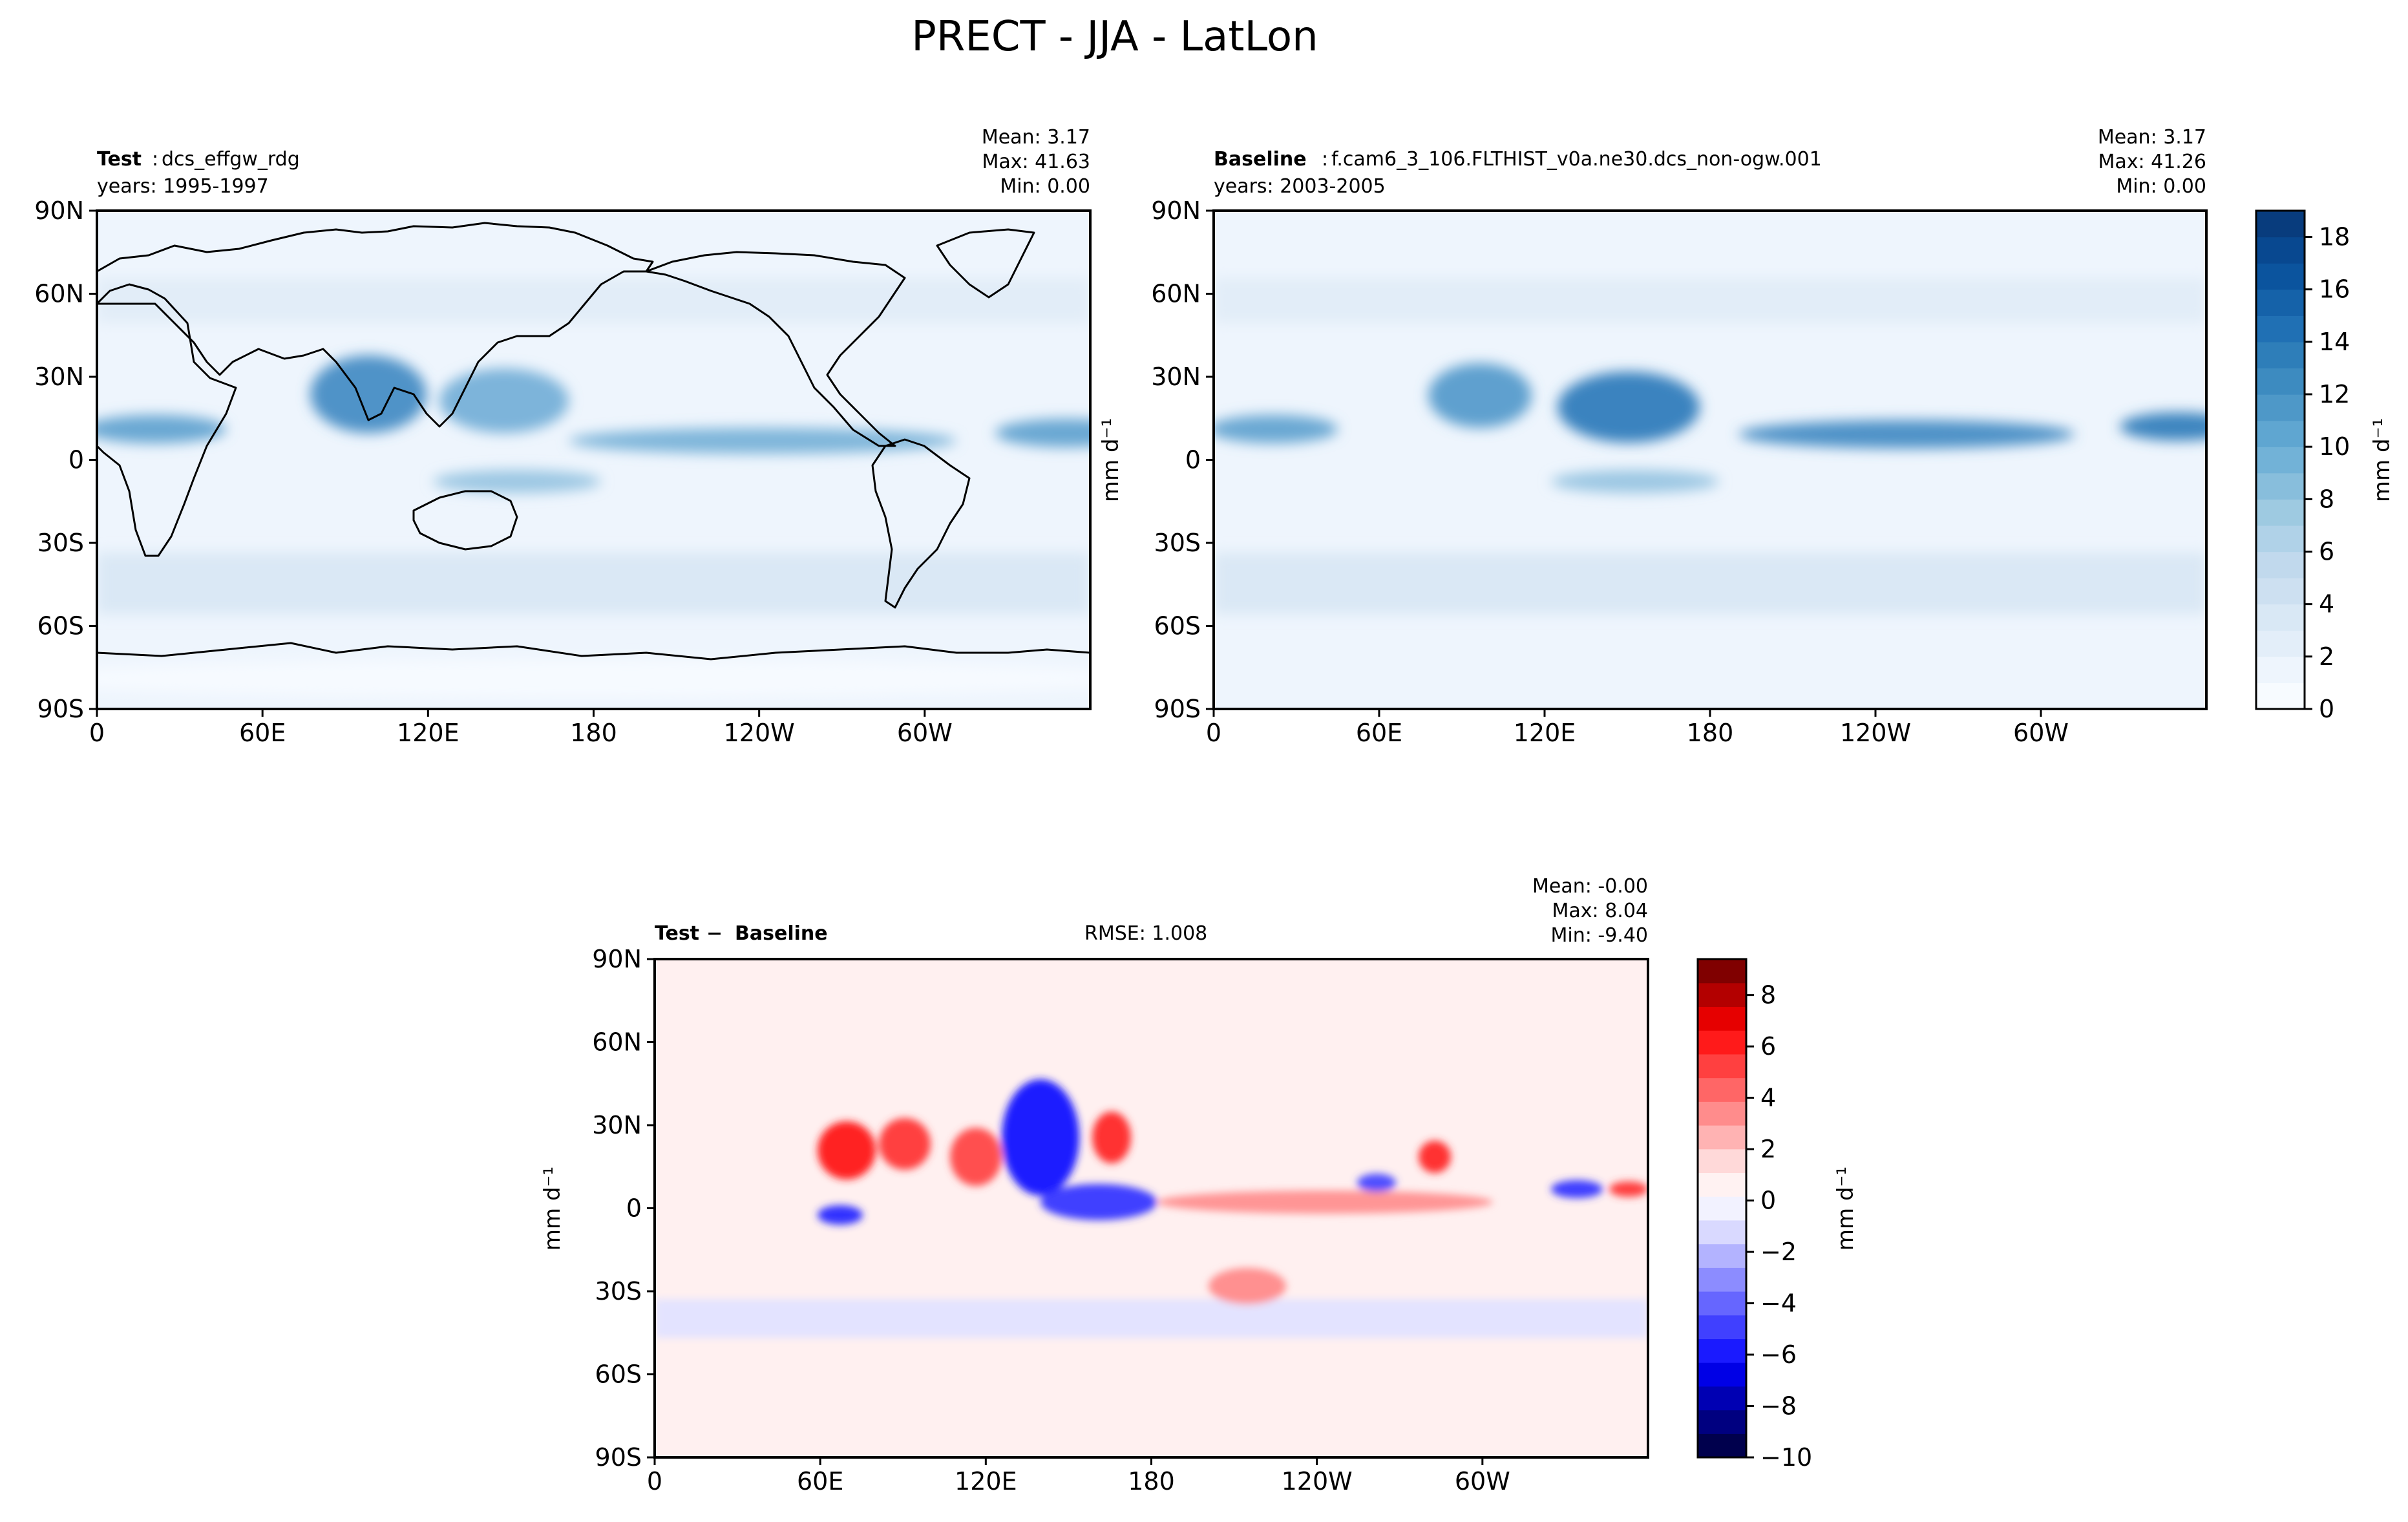 The height and width of the screenshot is (1522, 2408). What do you see at coordinates (1710, 460) in the screenshot?
I see `baseline-map-field` at bounding box center [1710, 460].